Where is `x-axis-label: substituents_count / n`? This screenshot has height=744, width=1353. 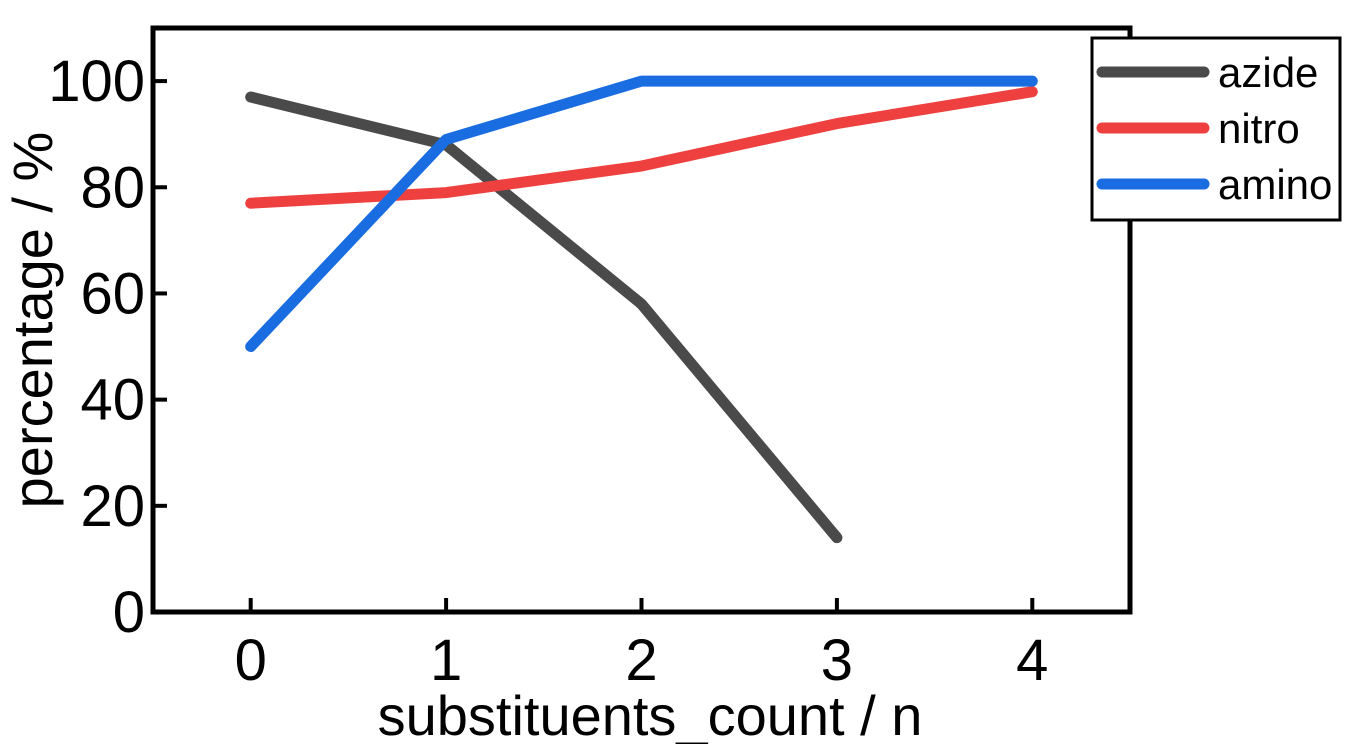
x-axis-label: substituents_count / n is located at coordinates (650, 714).